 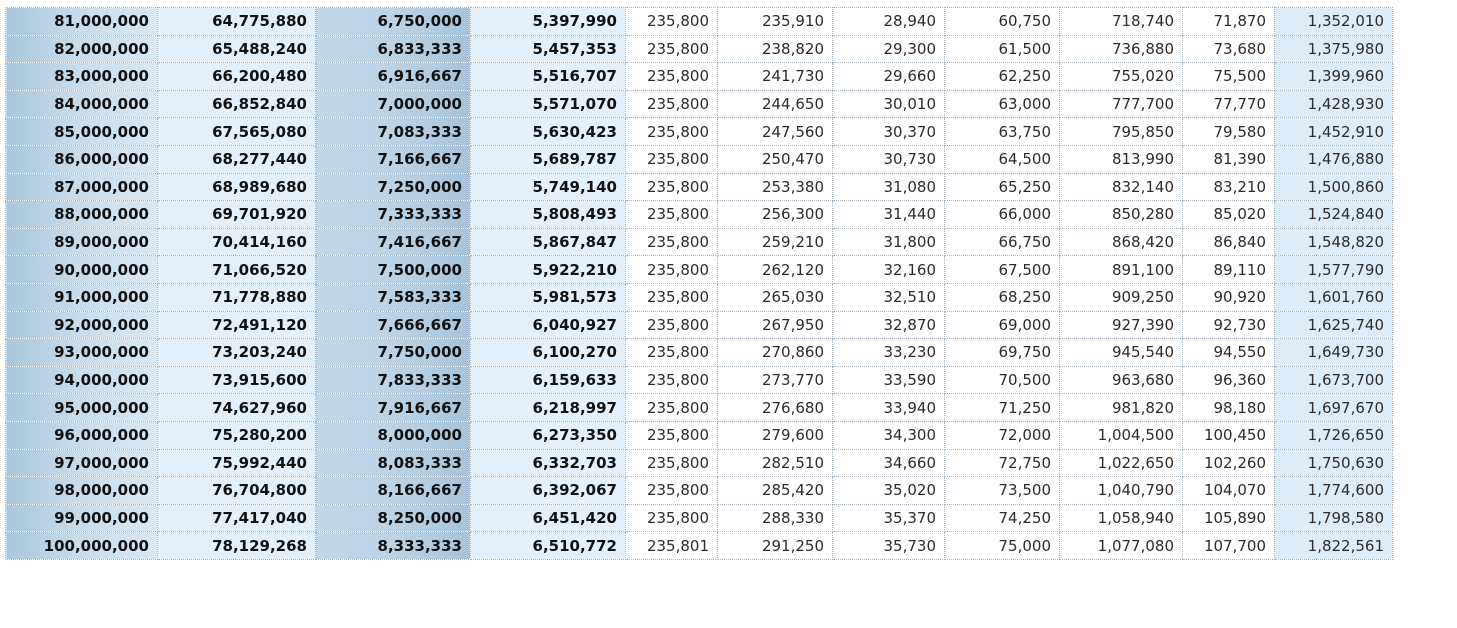 What do you see at coordinates (1228, 269) in the screenshot?
I see `table-cell-col10: 89,110` at bounding box center [1228, 269].